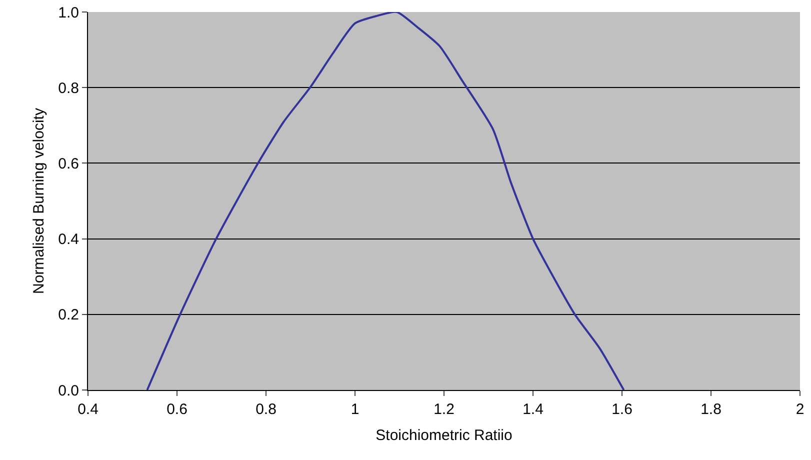 The image size is (811, 460). Describe the element at coordinates (711, 409) in the screenshot. I see `x-tick-label: 1.8` at that location.